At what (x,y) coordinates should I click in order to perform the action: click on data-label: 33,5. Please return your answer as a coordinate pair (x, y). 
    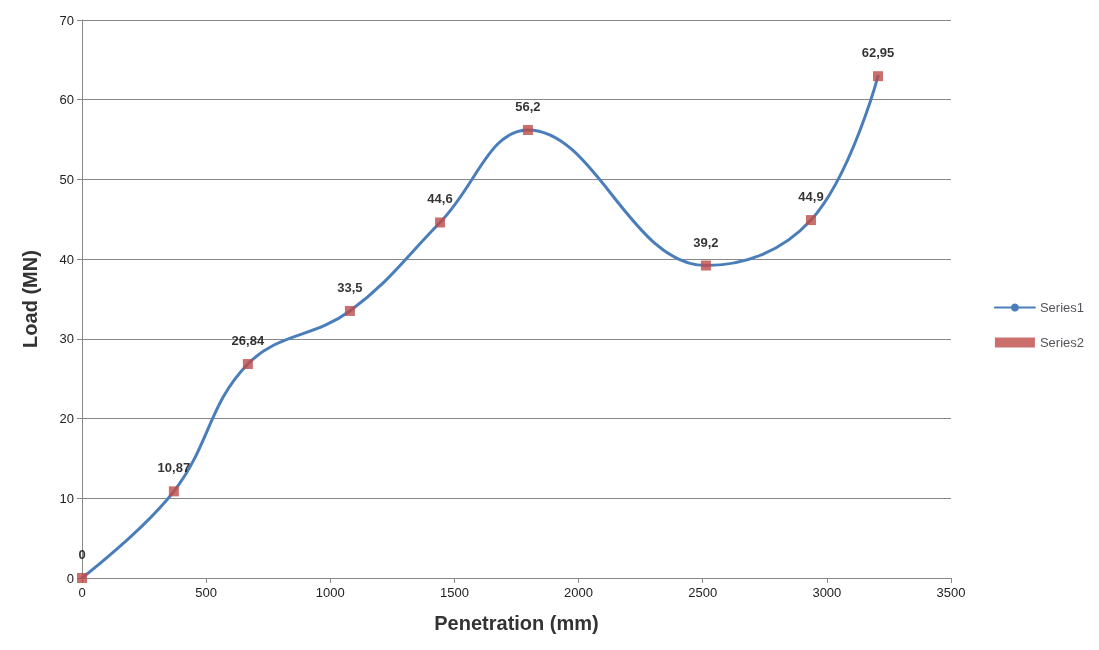
    Looking at the image, I should click on (350, 287).